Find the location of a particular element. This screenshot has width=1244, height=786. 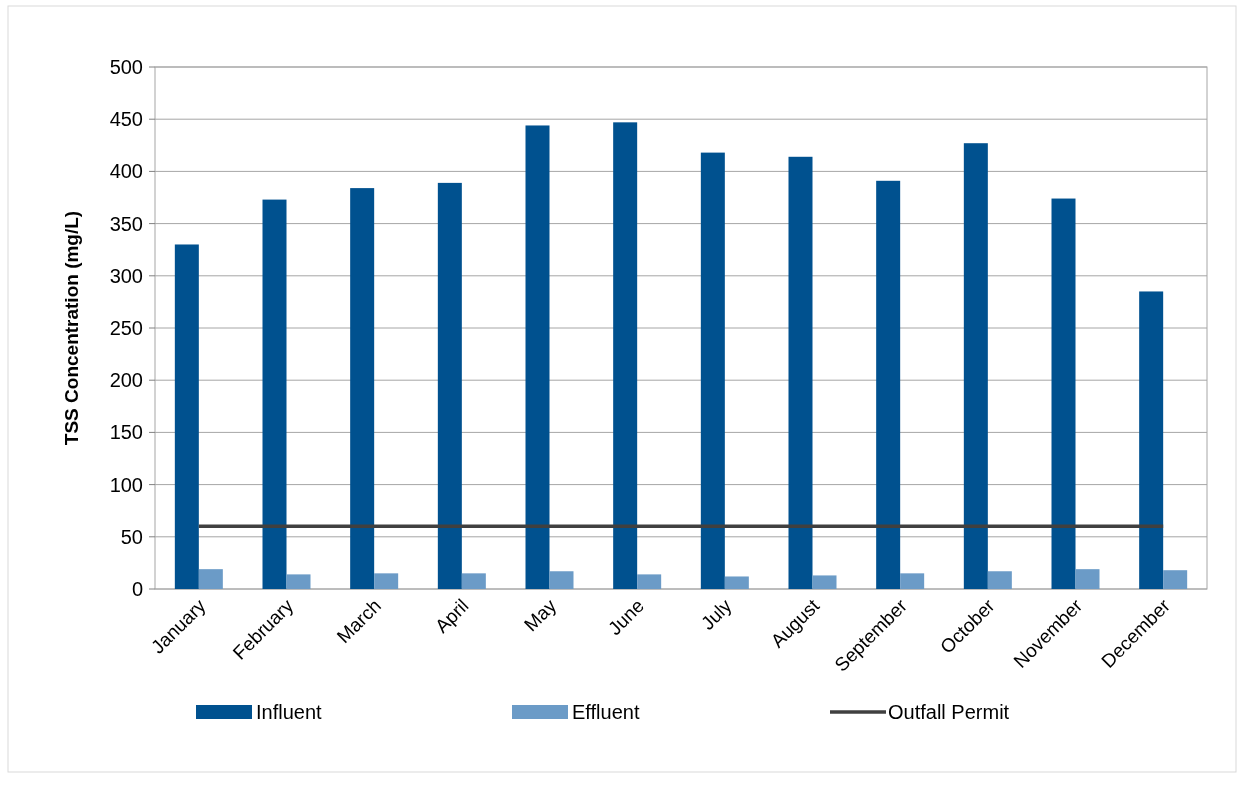

legend-label: Influent is located at coordinates (289, 712).